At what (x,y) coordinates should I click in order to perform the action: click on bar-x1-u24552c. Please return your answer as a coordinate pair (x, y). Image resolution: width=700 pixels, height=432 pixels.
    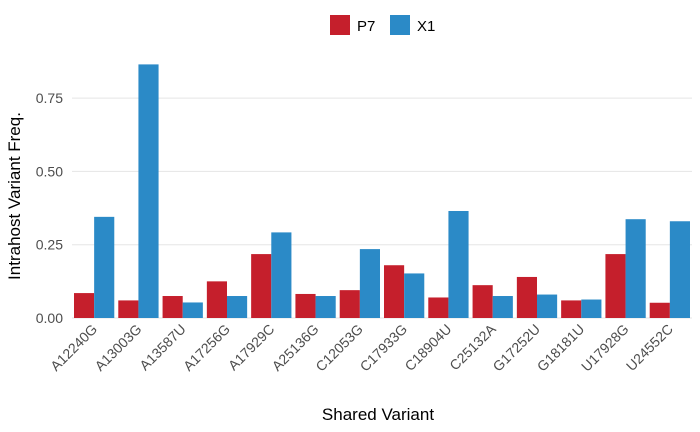
    Looking at the image, I should click on (679, 269).